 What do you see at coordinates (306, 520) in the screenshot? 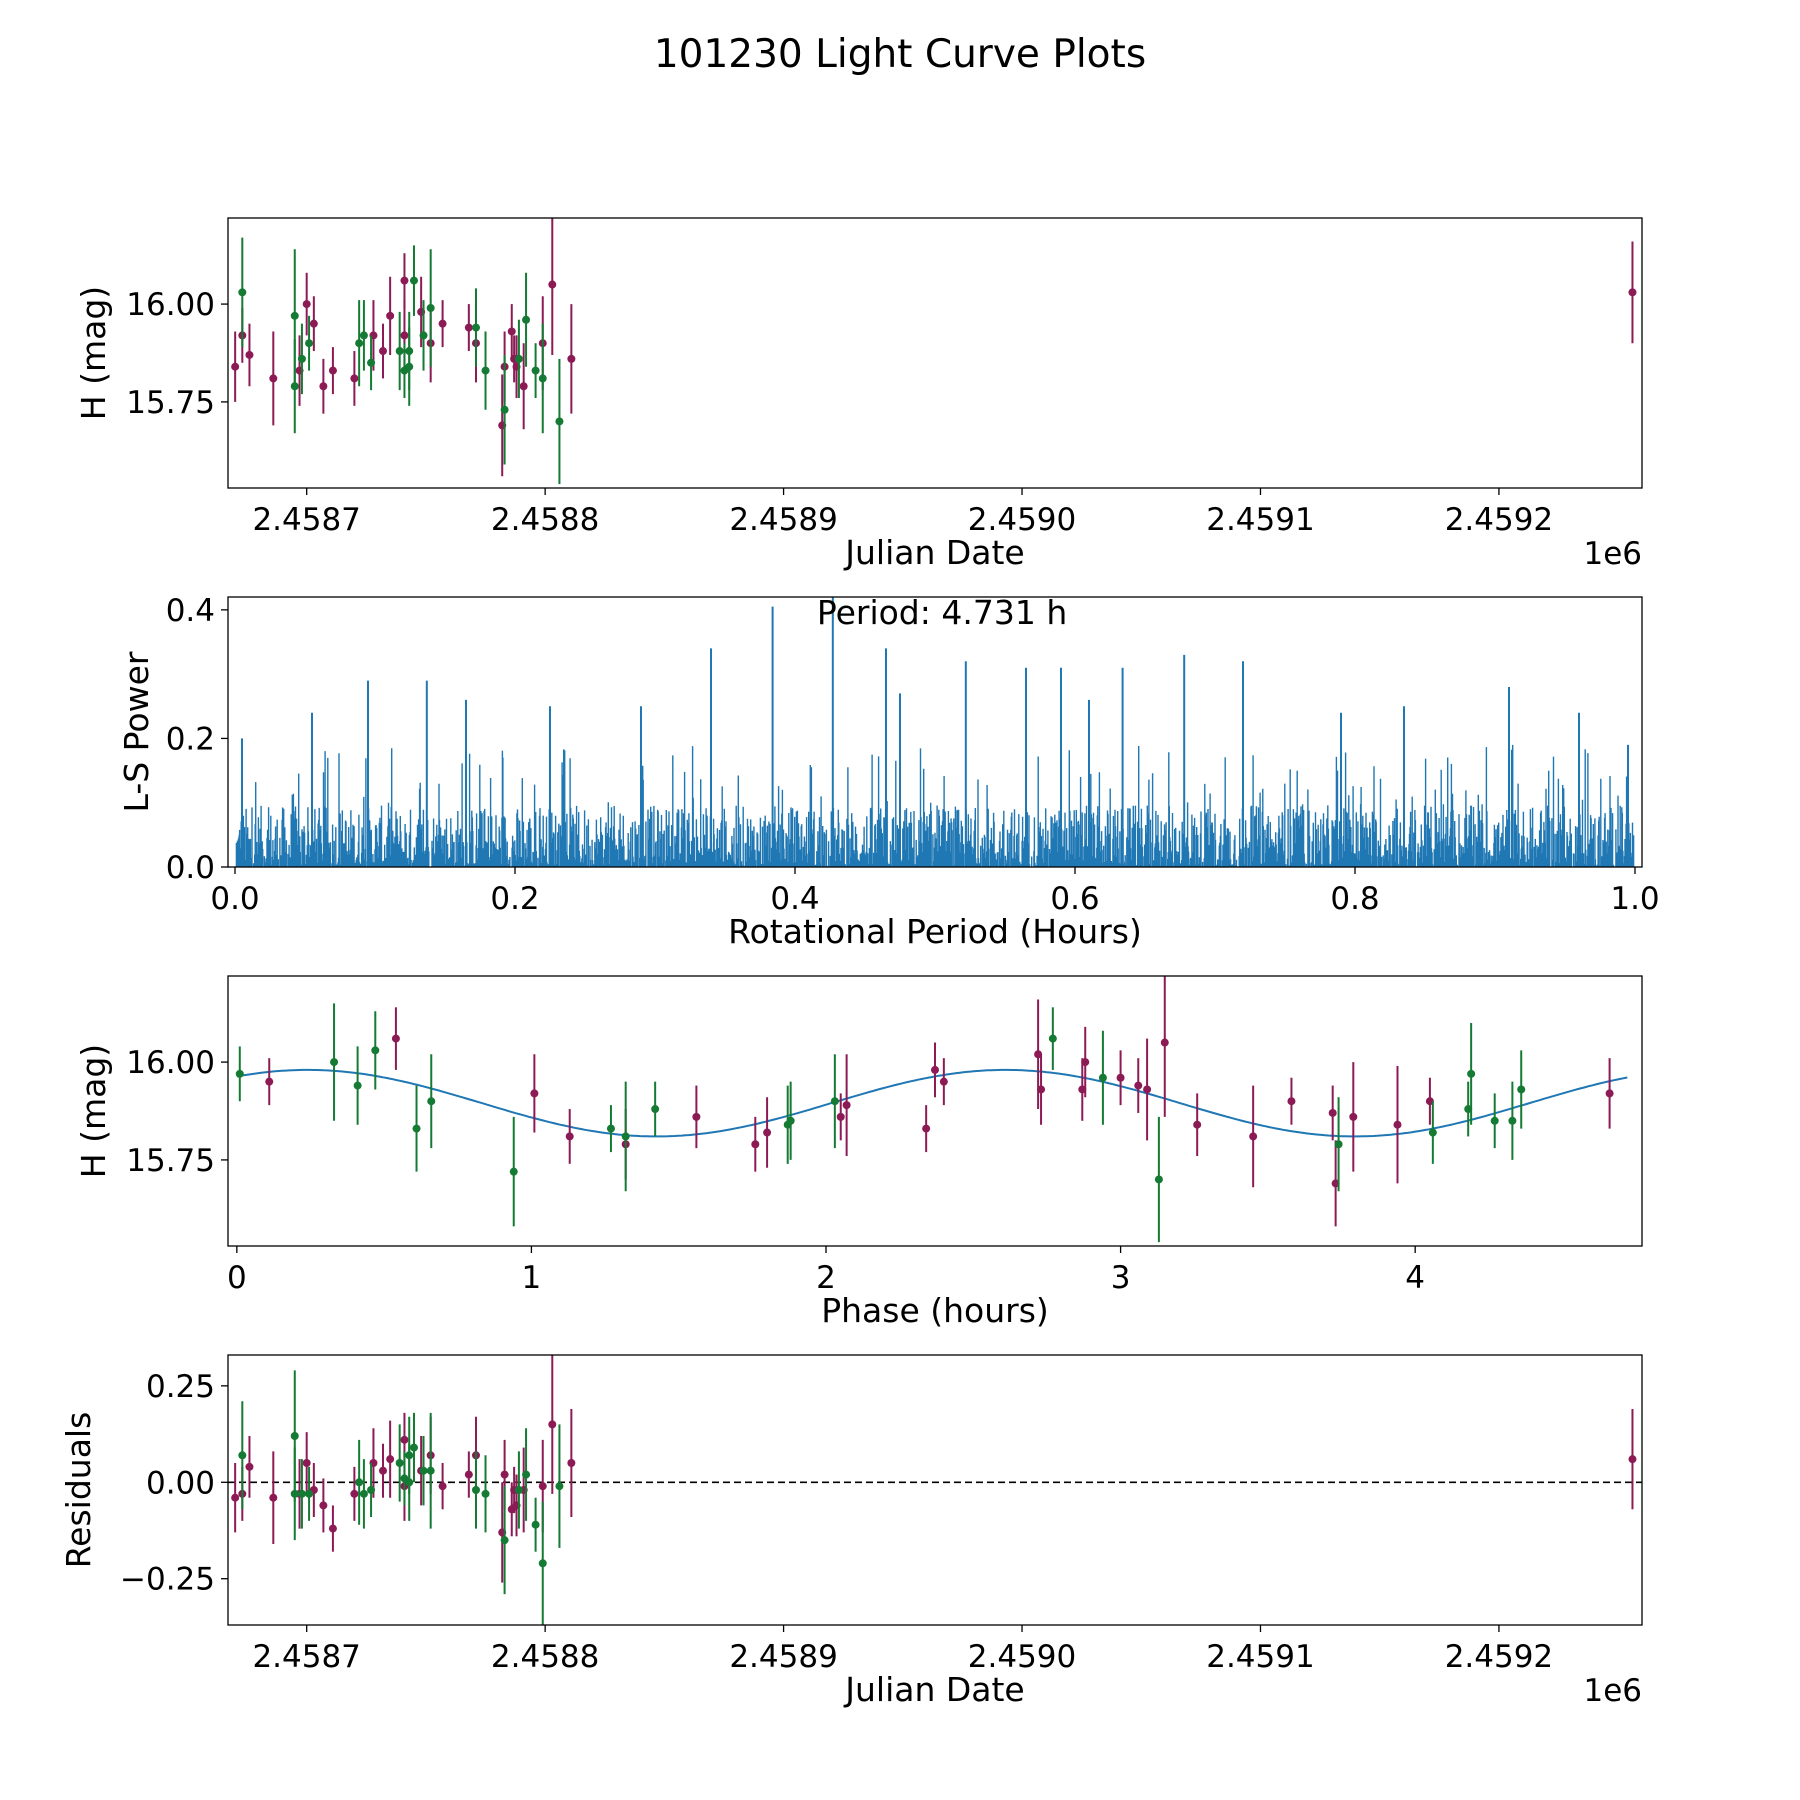
I see `lightcurve-xtick-label: 2.4587` at bounding box center [306, 520].